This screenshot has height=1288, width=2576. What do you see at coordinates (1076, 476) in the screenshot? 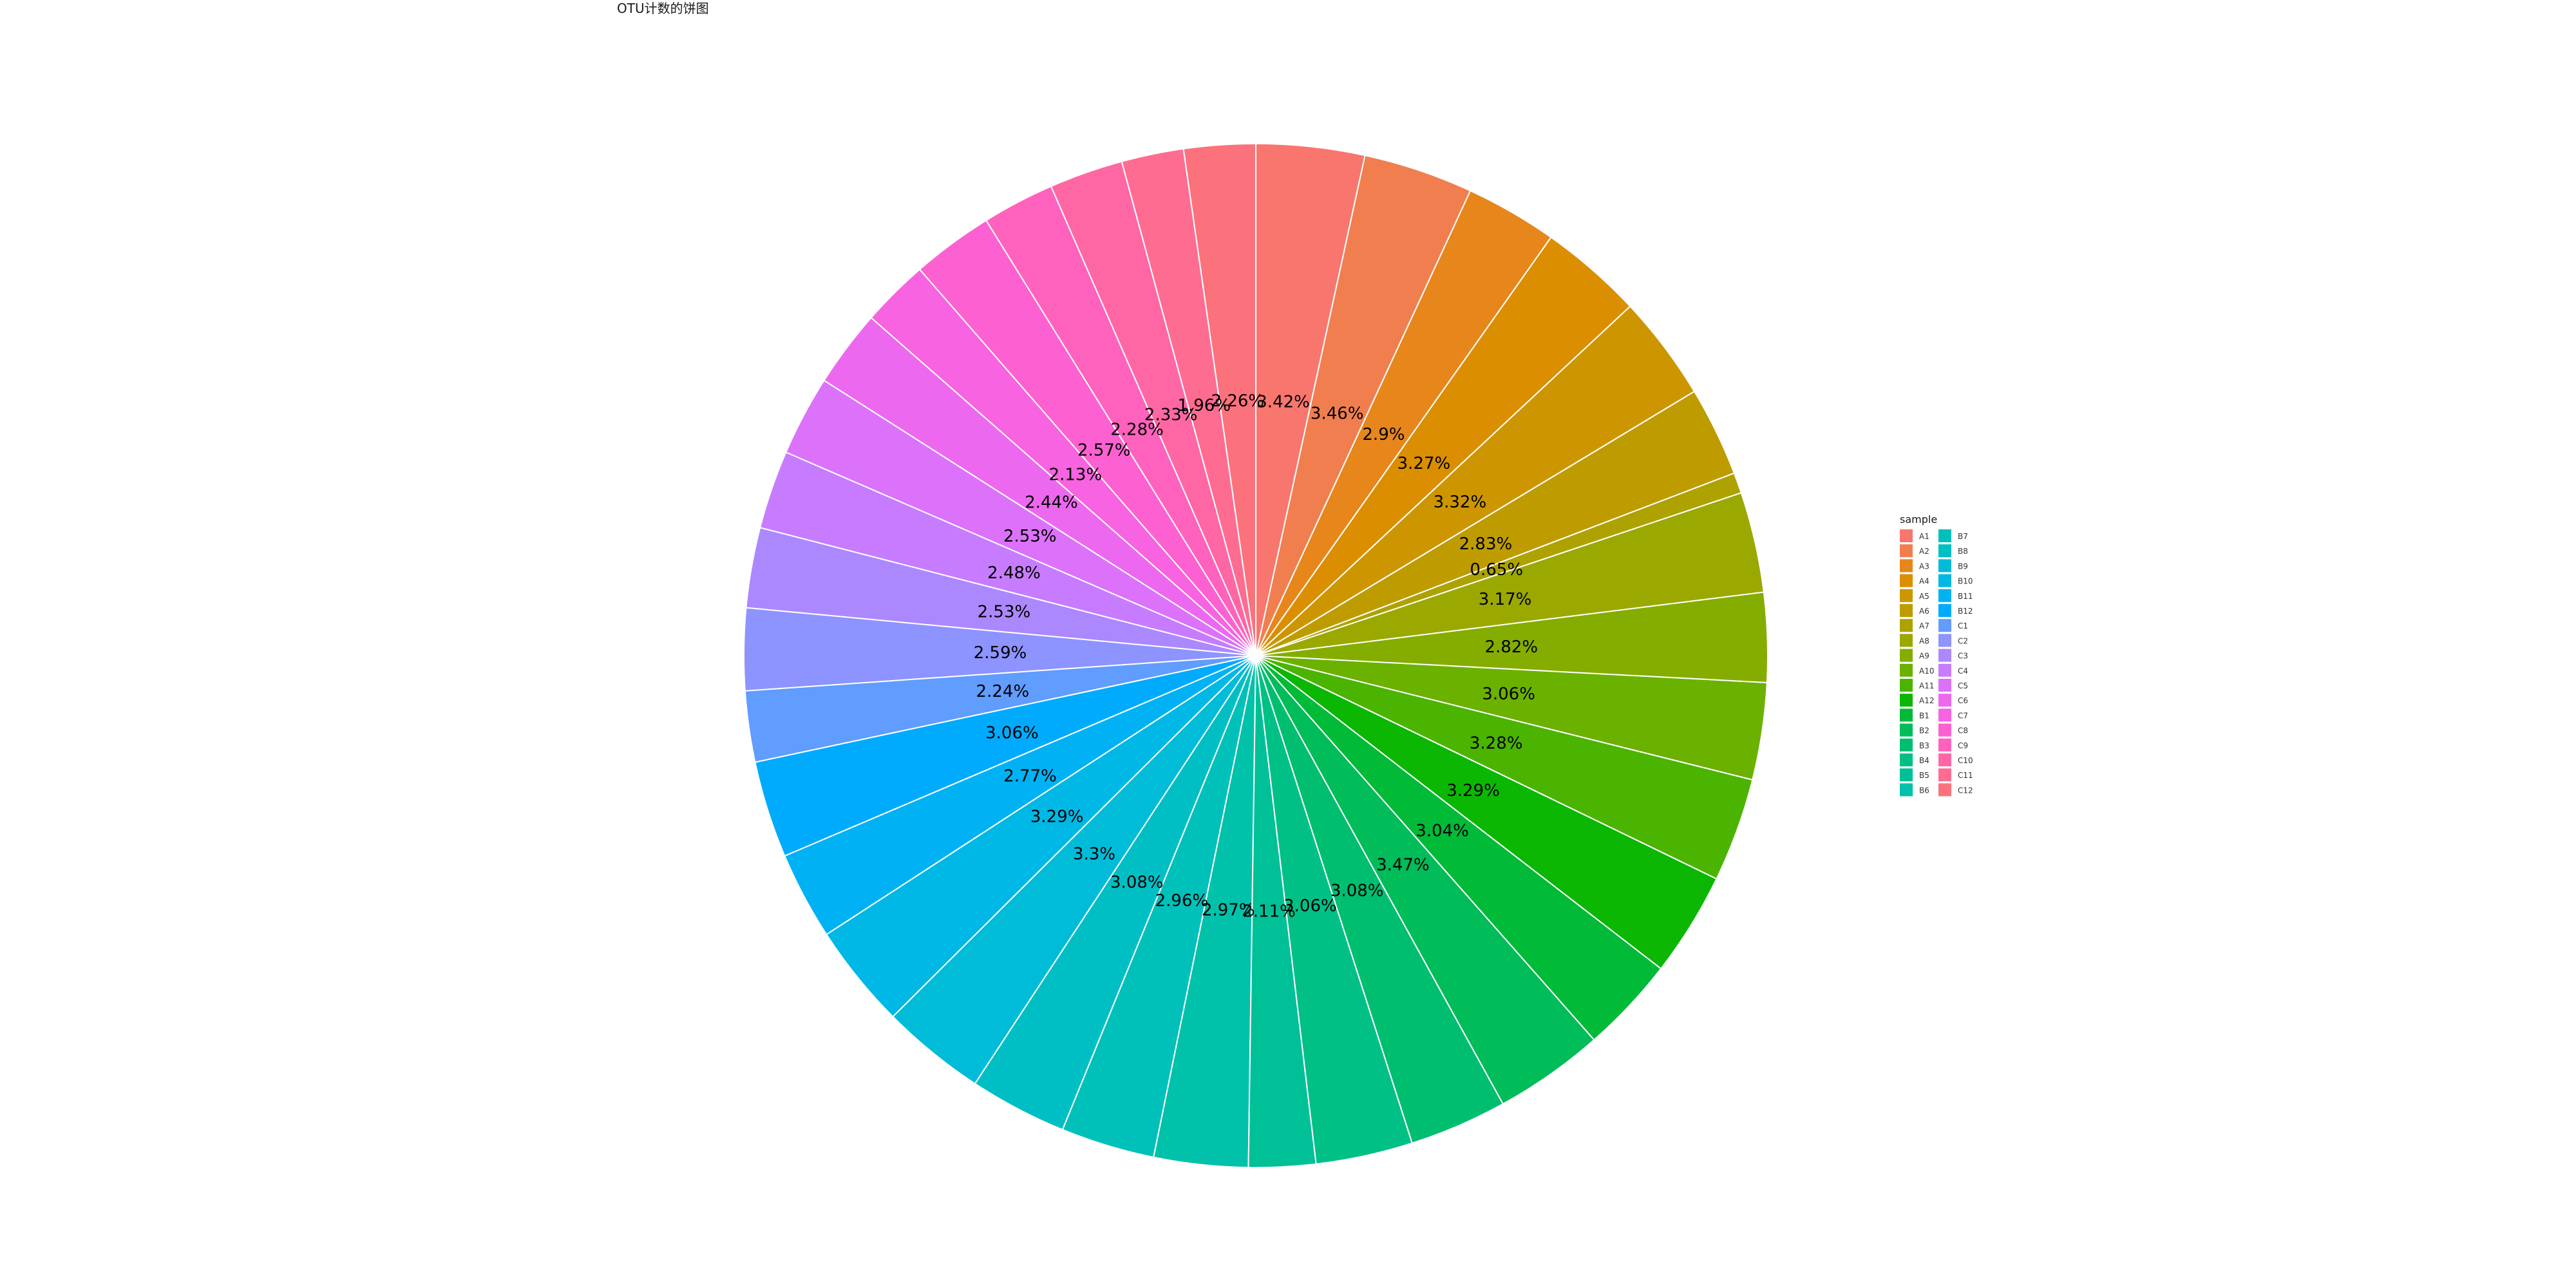
I see `pie-label-c7: 2.13%` at bounding box center [1076, 476].